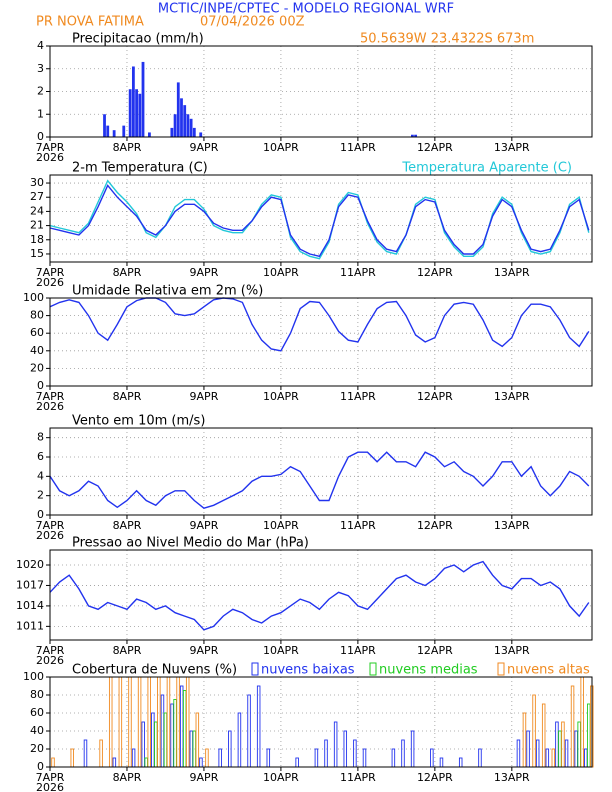 Image resolution: width=612 pixels, height=792 pixels. What do you see at coordinates (40, 437) in the screenshot?
I see `y-tick-label: 8` at bounding box center [40, 437].